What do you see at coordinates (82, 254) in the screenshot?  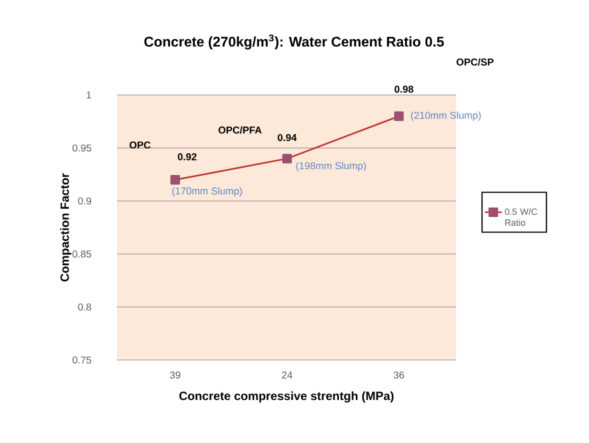 I see `y-tick-label: 0.85` at bounding box center [82, 254].